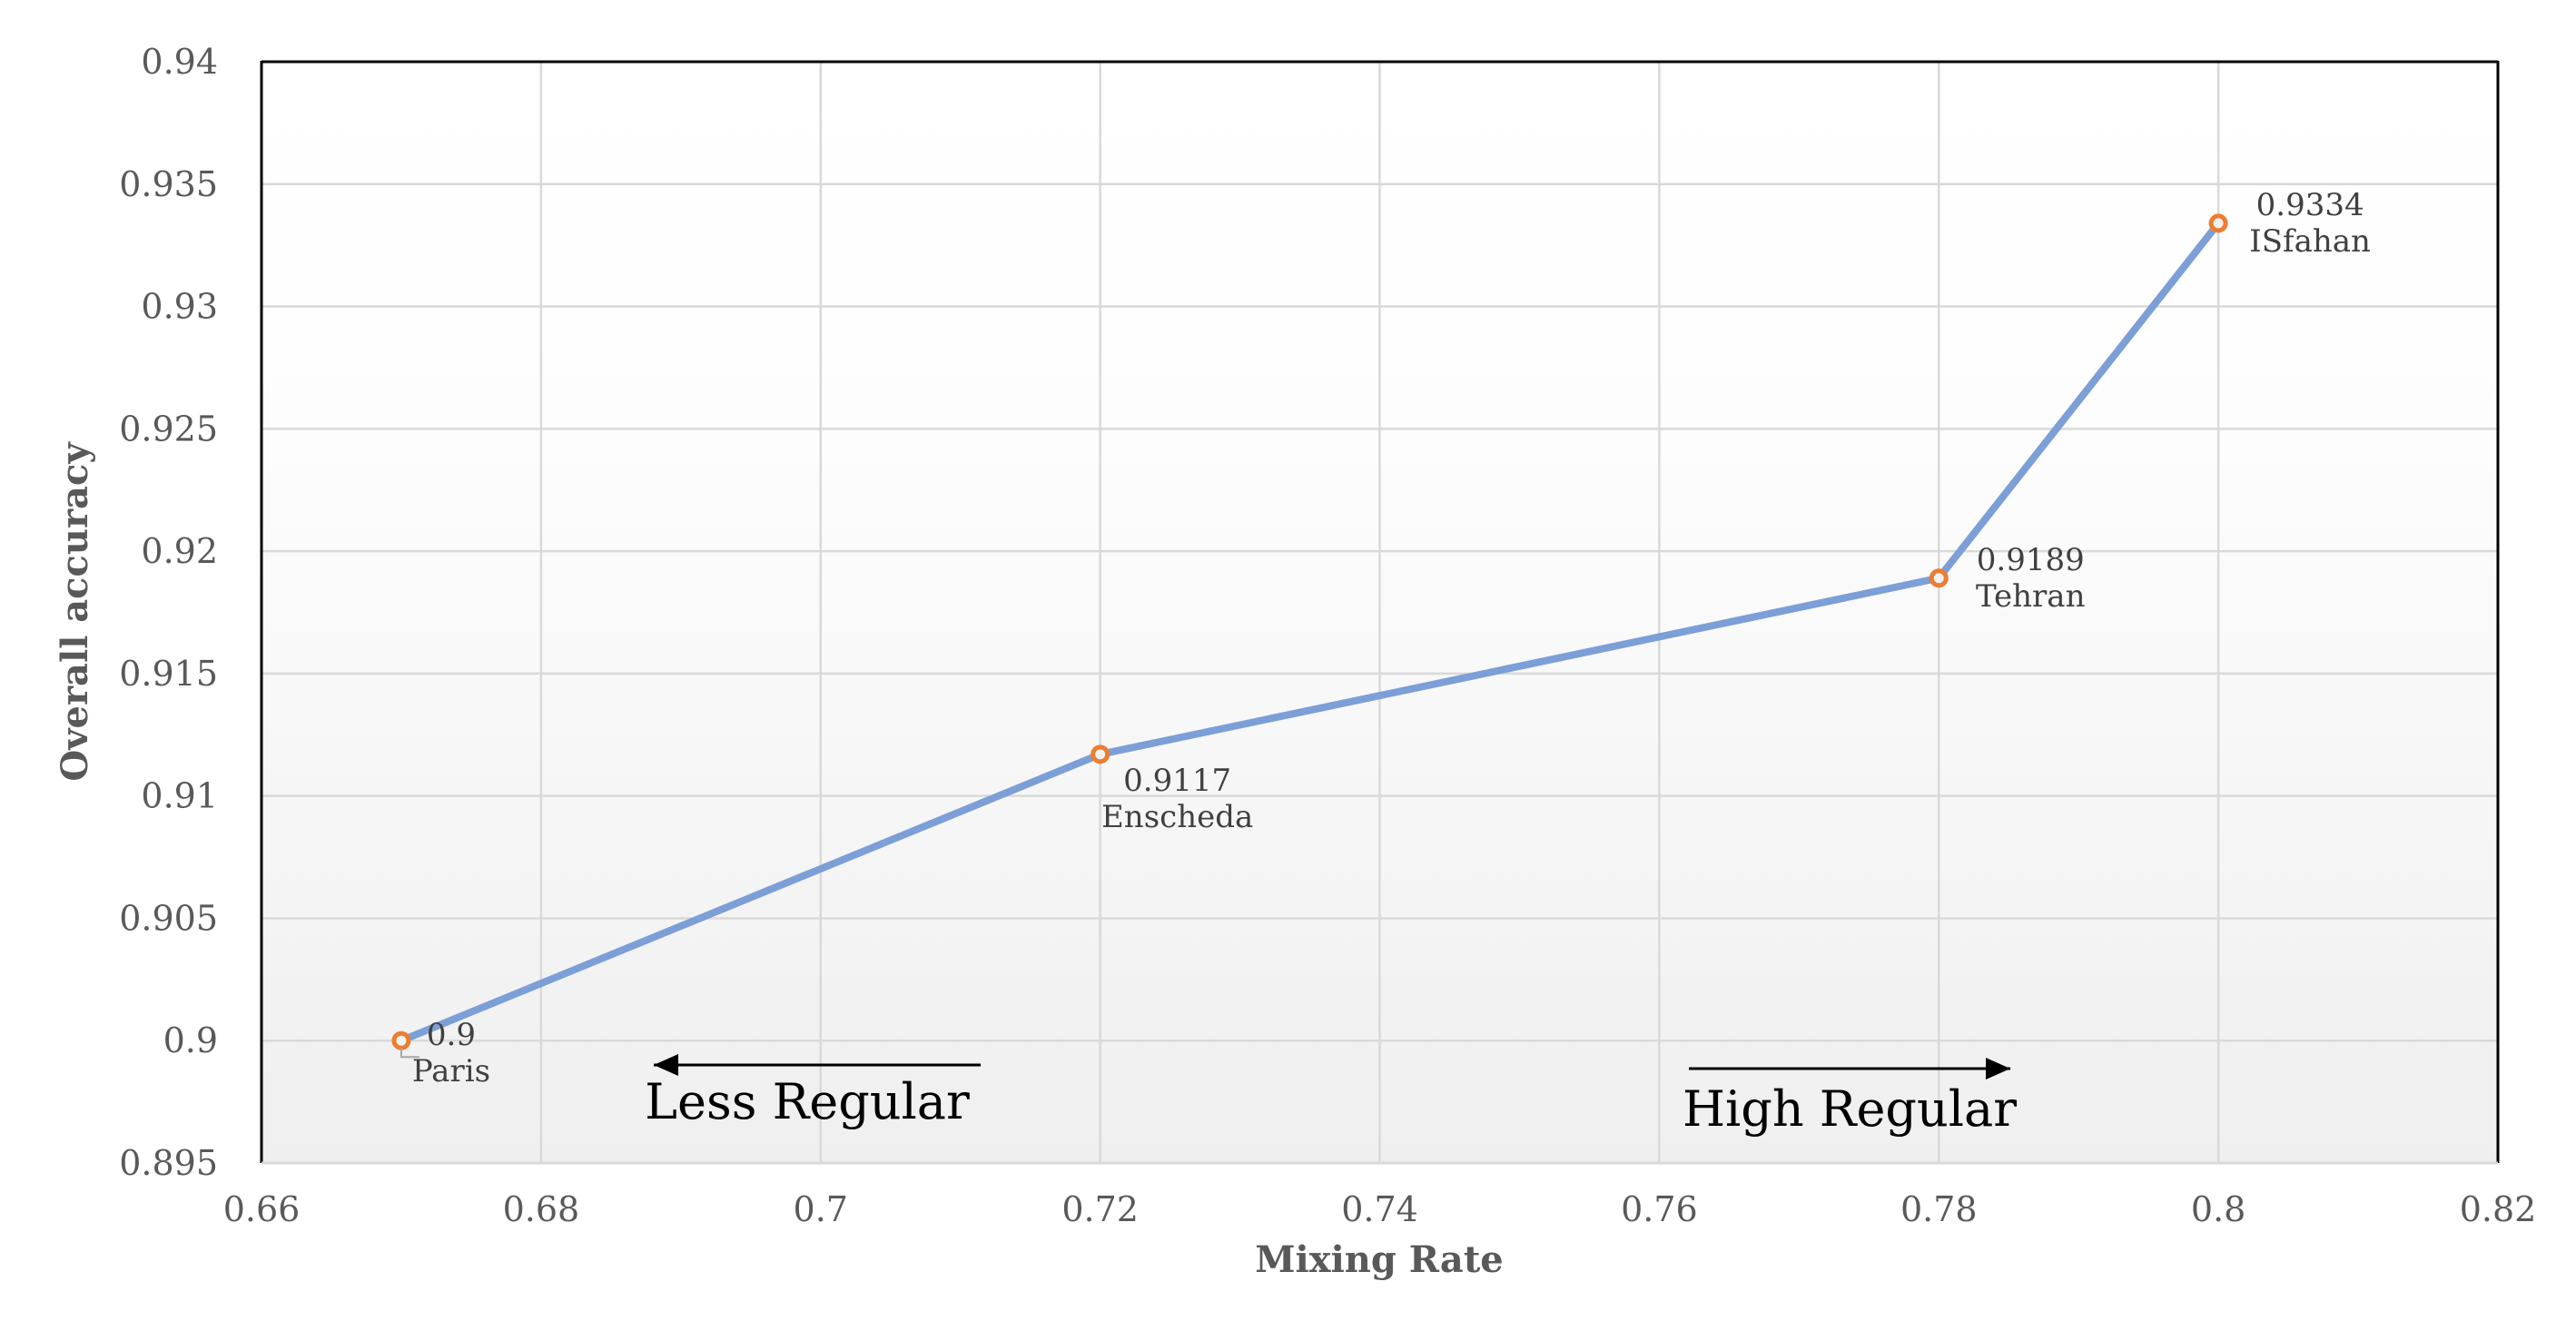 Image resolution: width=2576 pixels, height=1321 pixels. Describe the element at coordinates (179, 62) in the screenshot. I see `y-tick-label: 0.94` at that location.